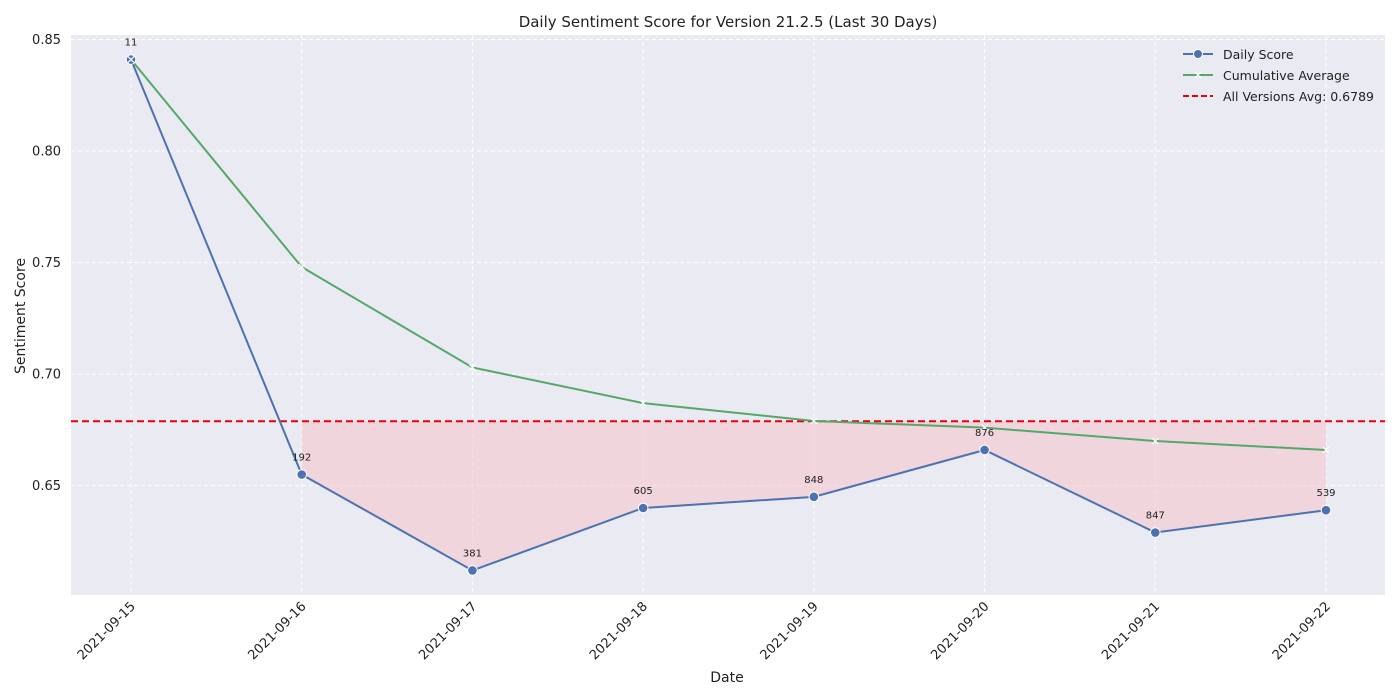 The width and height of the screenshot is (1400, 700). Describe the element at coordinates (960, 631) in the screenshot. I see `x-tick-label: 2021-09-20` at that location.